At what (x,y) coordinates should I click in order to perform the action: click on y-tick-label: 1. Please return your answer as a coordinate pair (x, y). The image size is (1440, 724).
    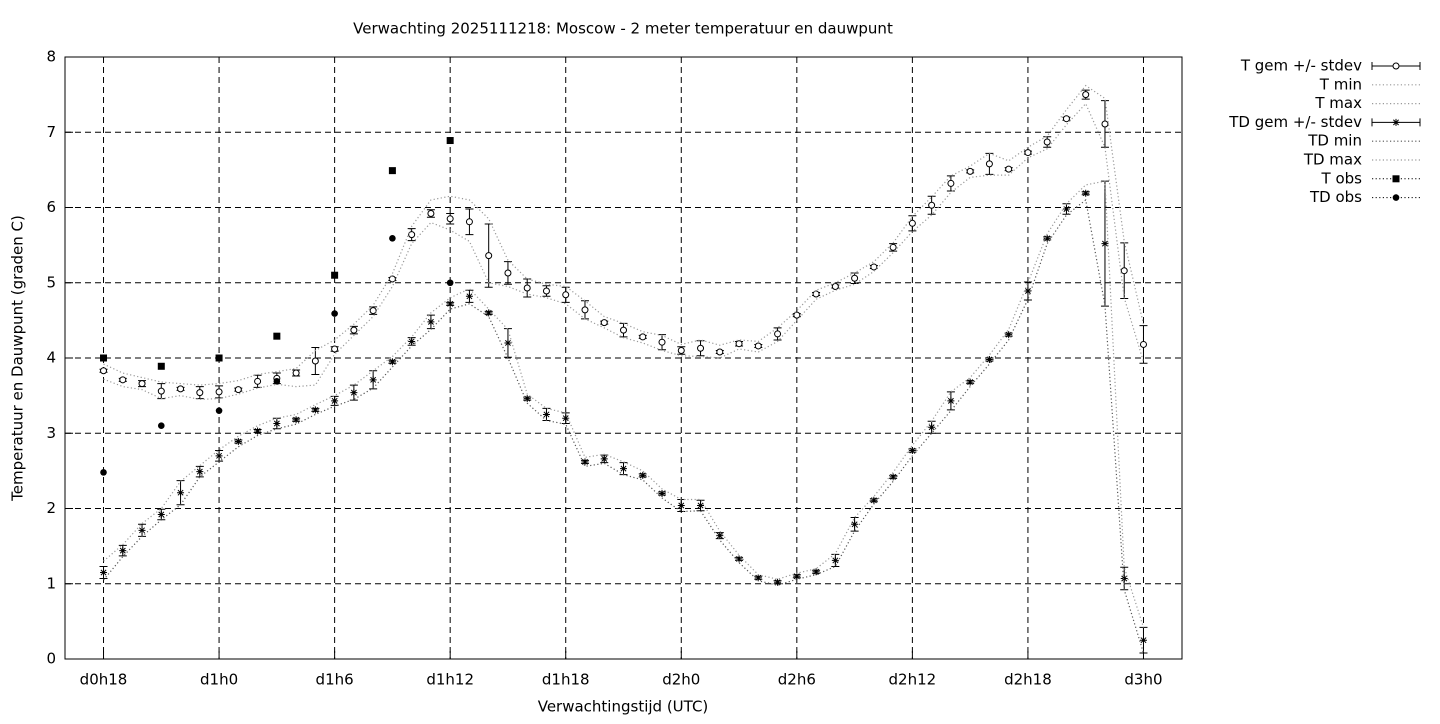
    Looking at the image, I should click on (51, 583).